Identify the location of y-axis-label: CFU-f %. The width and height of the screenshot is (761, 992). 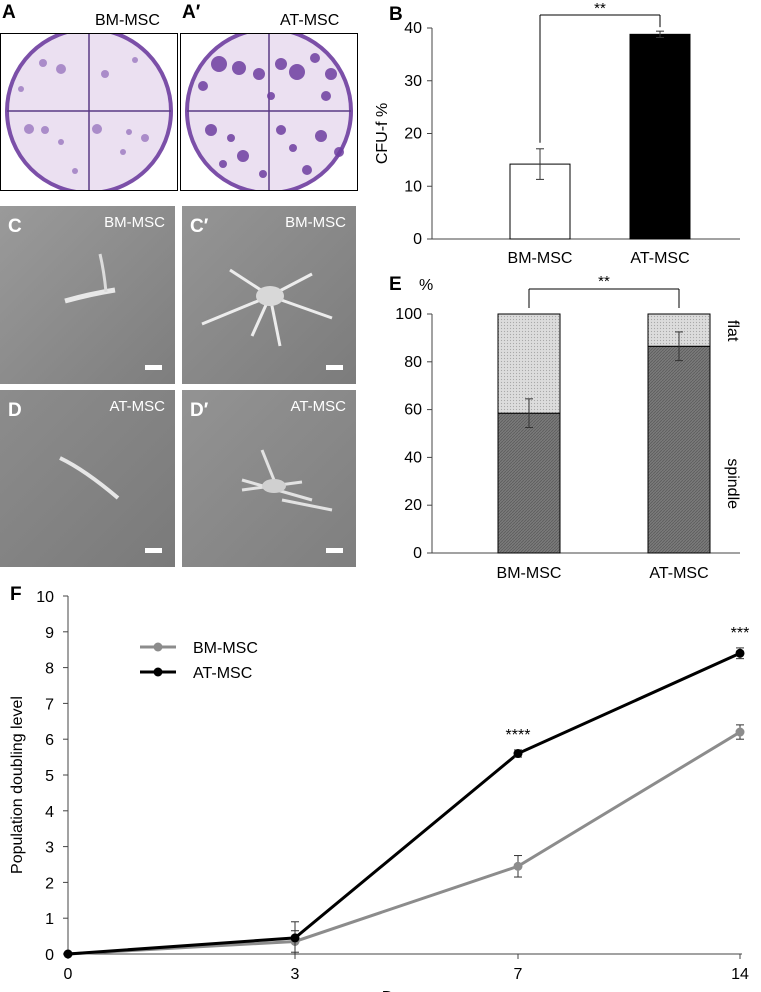
(382, 133).